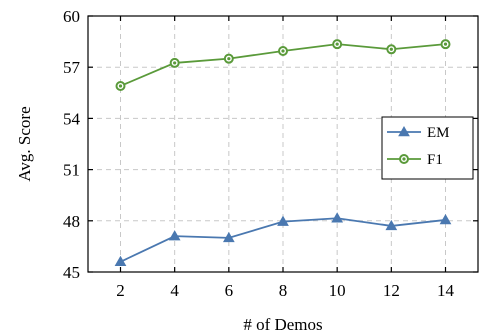 The image size is (494, 336). What do you see at coordinates (71, 170) in the screenshot?
I see `y-tick-label: 51` at bounding box center [71, 170].